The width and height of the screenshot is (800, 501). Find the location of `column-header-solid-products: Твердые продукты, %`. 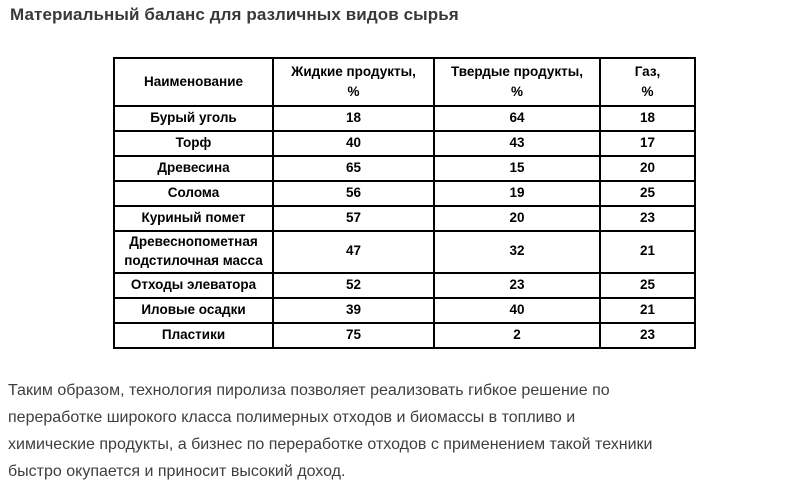

column-header-solid-products: Твердые продукты, % is located at coordinates (517, 82).